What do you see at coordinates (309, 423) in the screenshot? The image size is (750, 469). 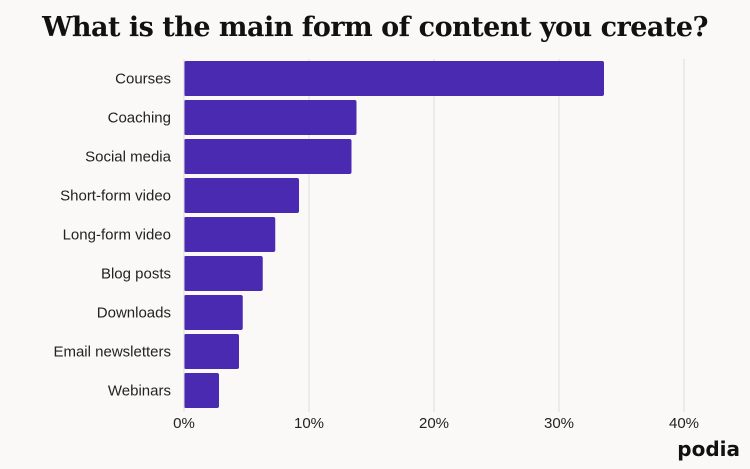 I see `x-tick-label: 10%` at bounding box center [309, 423].